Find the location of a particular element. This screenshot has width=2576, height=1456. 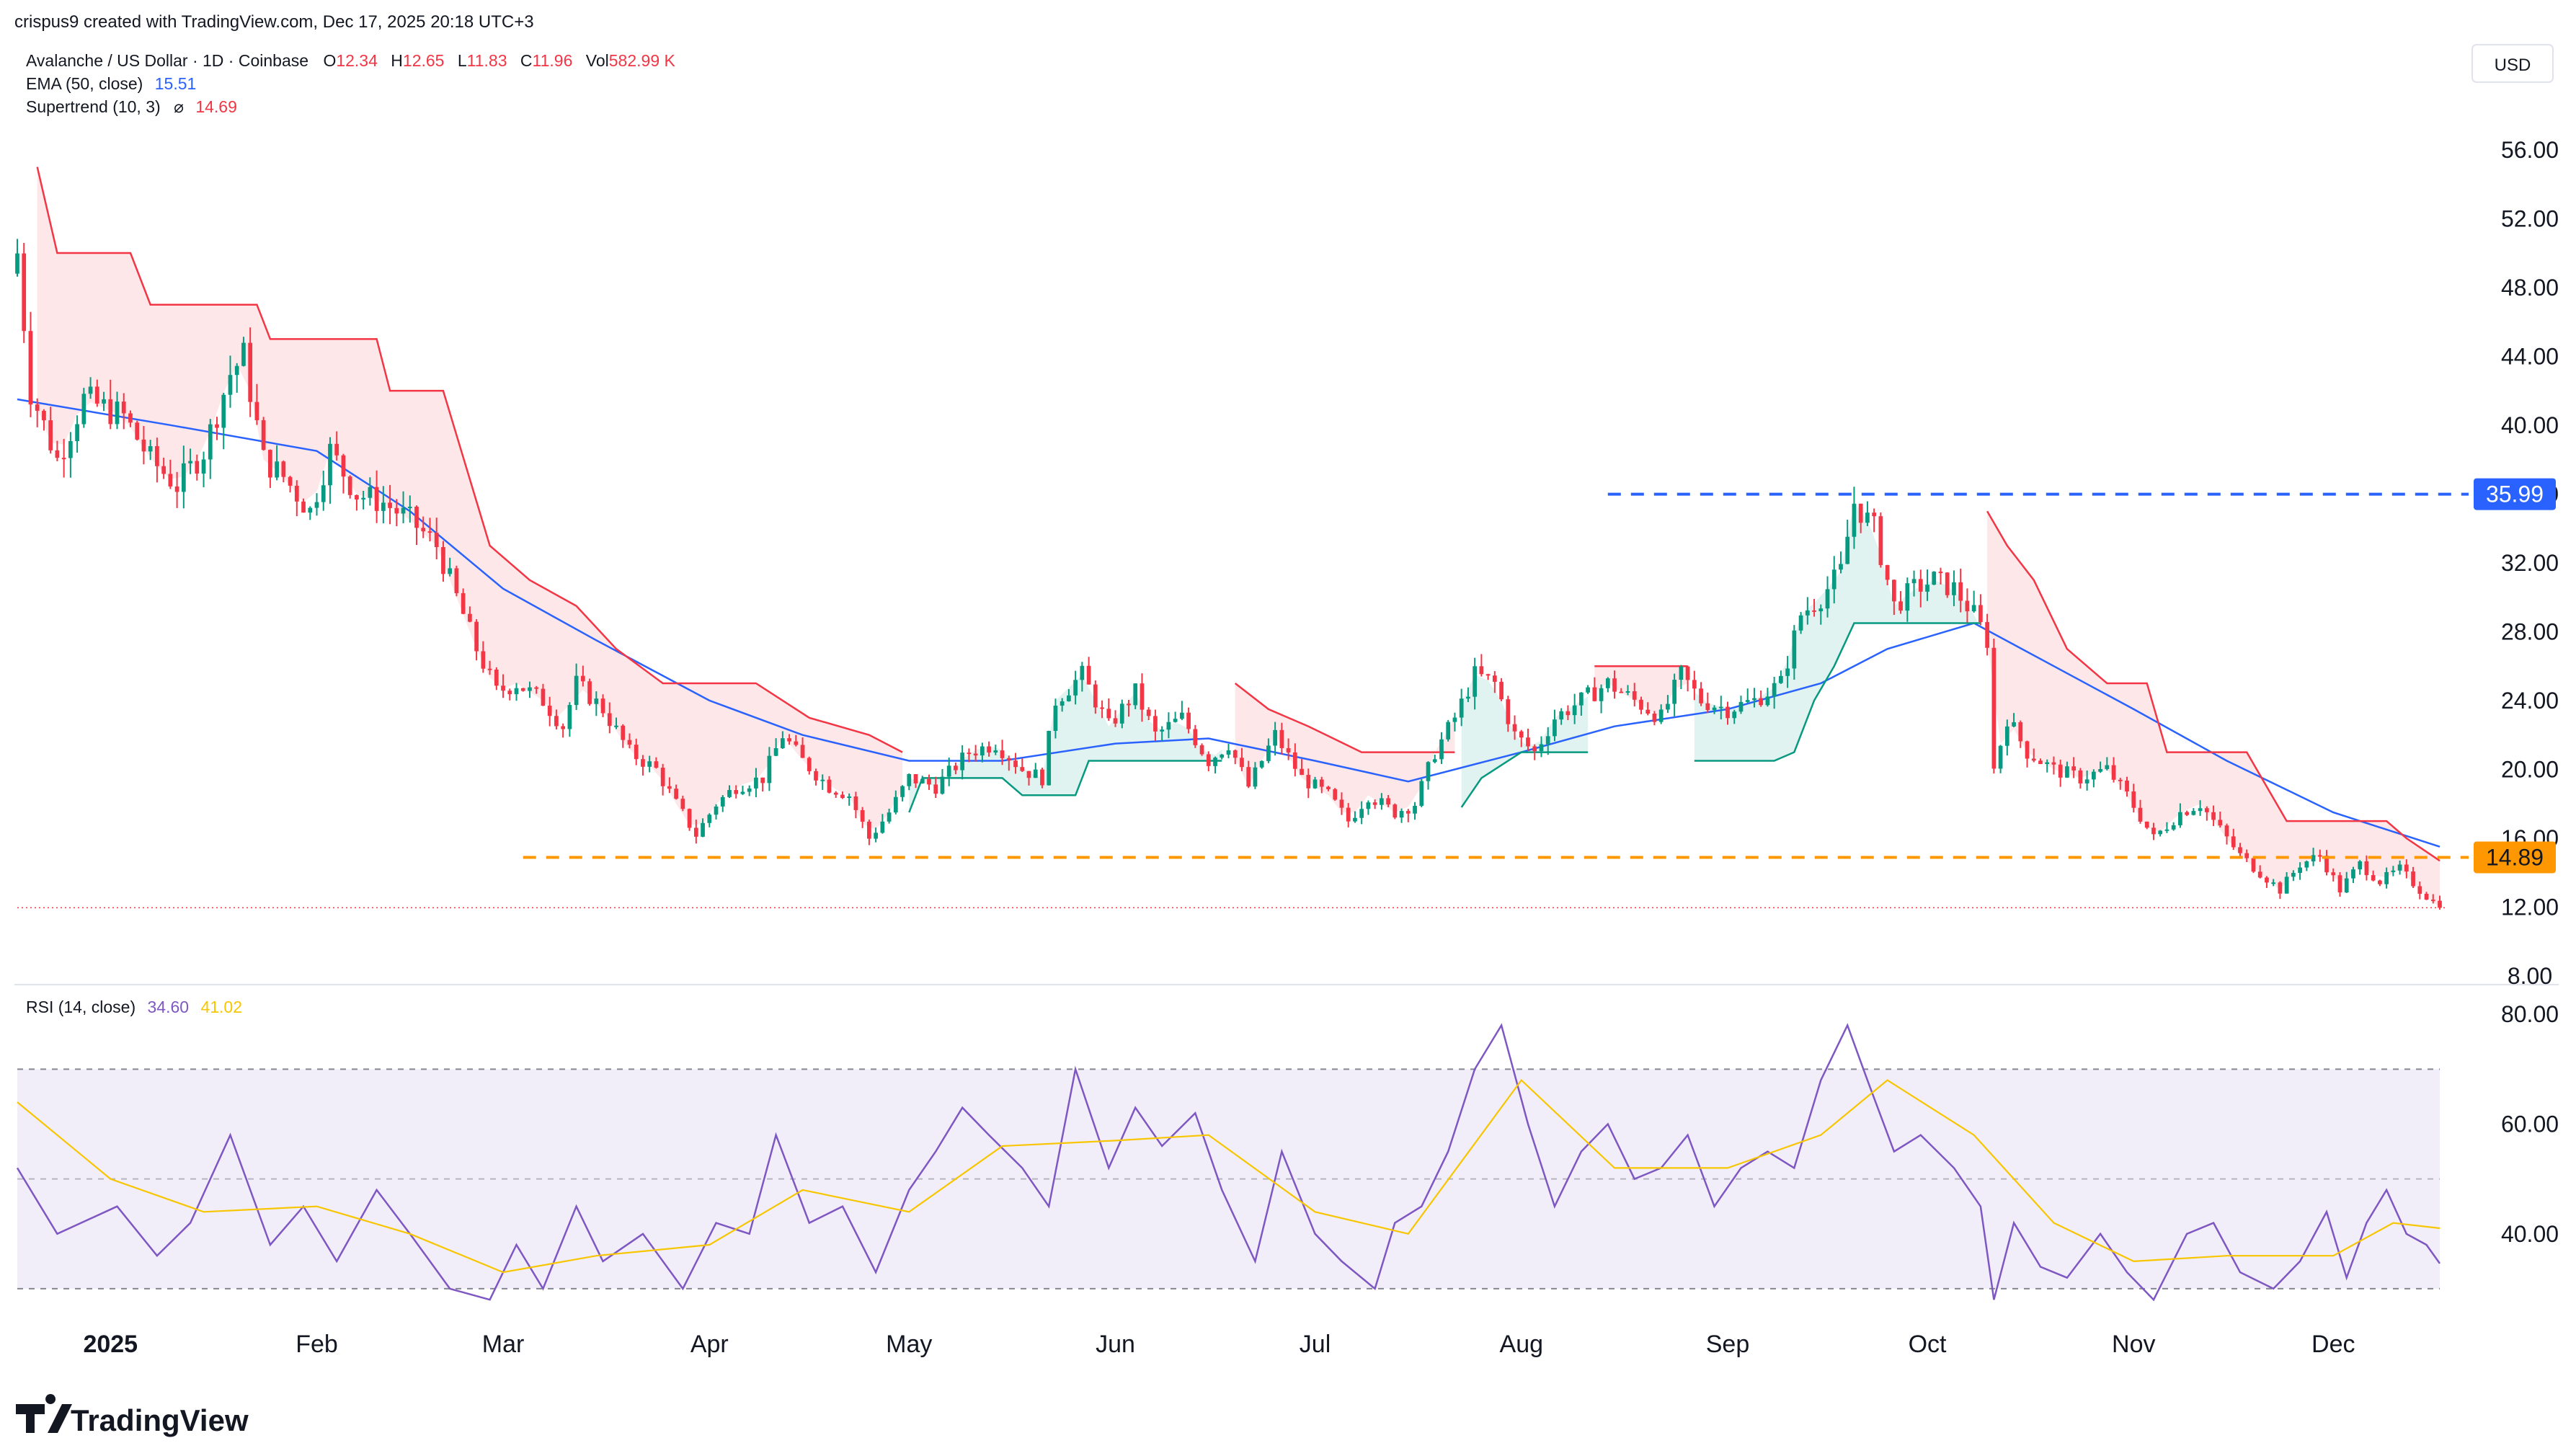

time-axis: 2025 Feb Mar Apr May Jun Jul Aug Sep Oct Nov Dec is located at coordinates (1219, 1344).